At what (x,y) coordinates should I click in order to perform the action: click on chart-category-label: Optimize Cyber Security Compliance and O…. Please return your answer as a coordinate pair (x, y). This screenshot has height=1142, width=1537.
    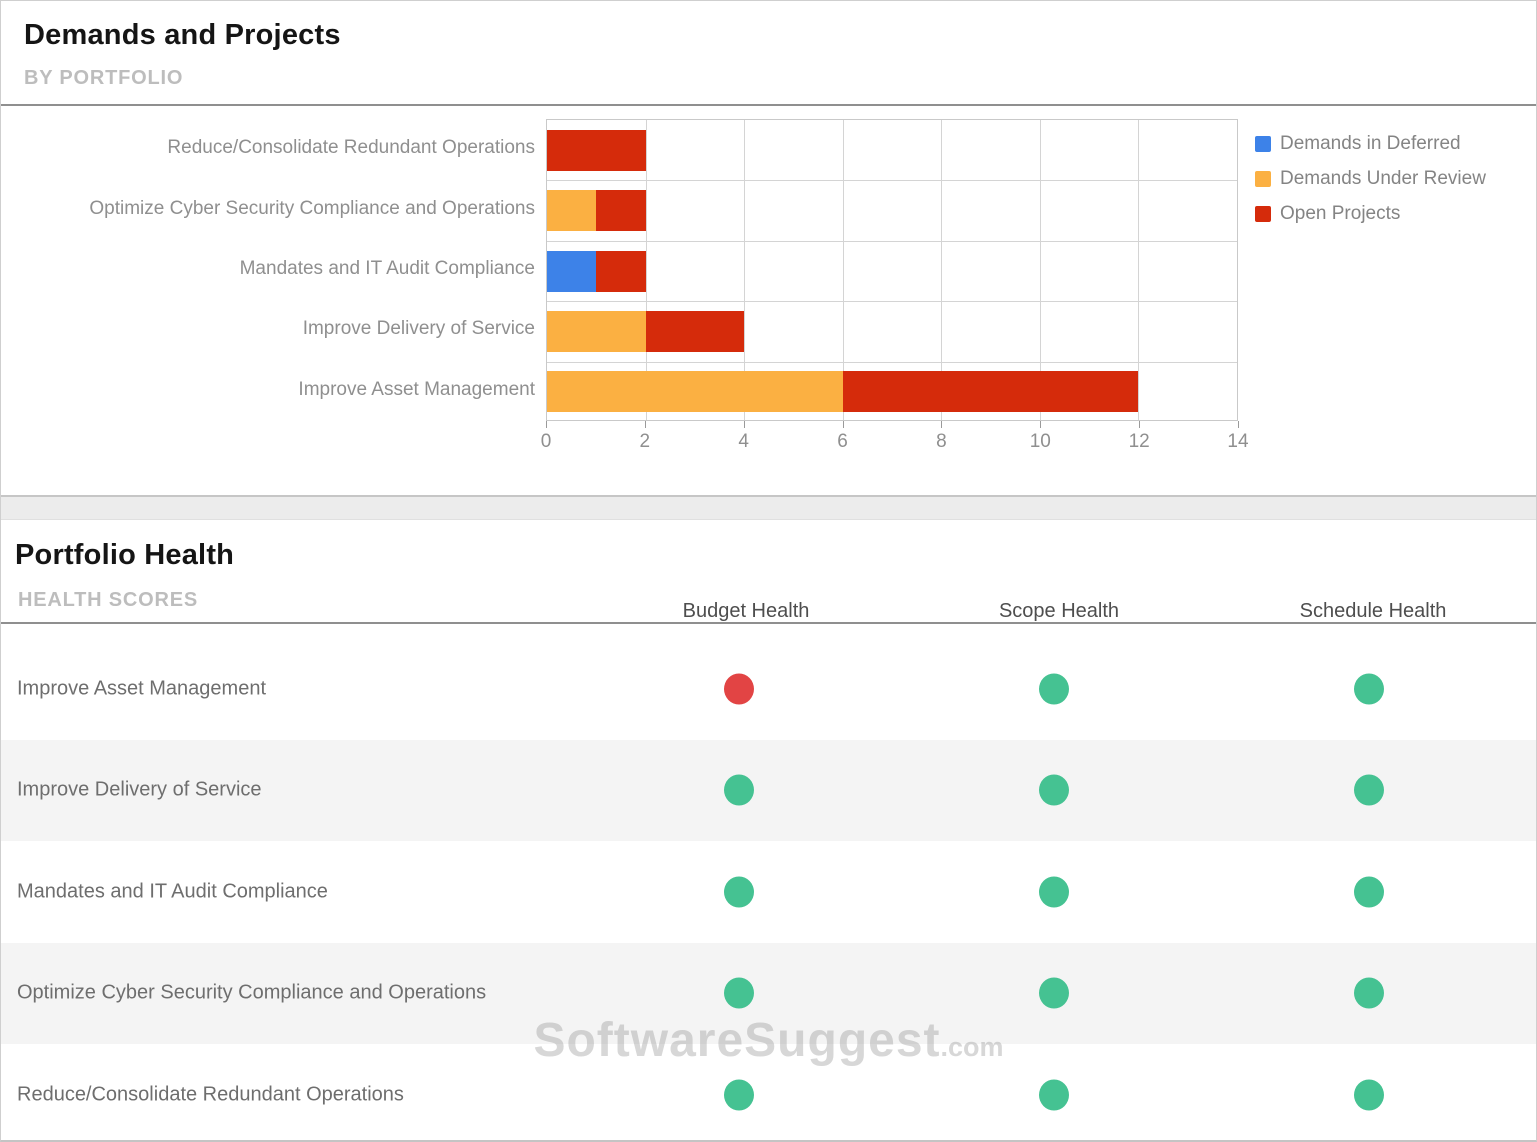
    Looking at the image, I should click on (312, 208).